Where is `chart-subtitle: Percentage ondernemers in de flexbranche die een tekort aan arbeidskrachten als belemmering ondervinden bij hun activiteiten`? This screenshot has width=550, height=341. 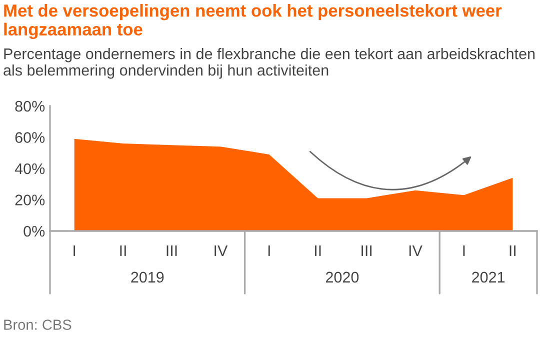
chart-subtitle: Percentage ondernemers in de flexbranche die een tekort aan arbeidskrachten als belemmering ondervinden bij hun activiteiten is located at coordinates (269, 63).